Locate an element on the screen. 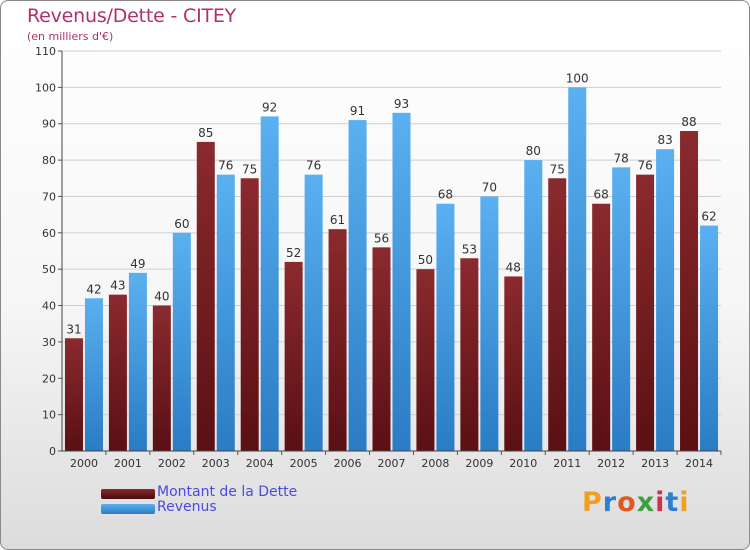 The width and height of the screenshot is (750, 550). y-tick-label: 20 is located at coordinates (49, 378).